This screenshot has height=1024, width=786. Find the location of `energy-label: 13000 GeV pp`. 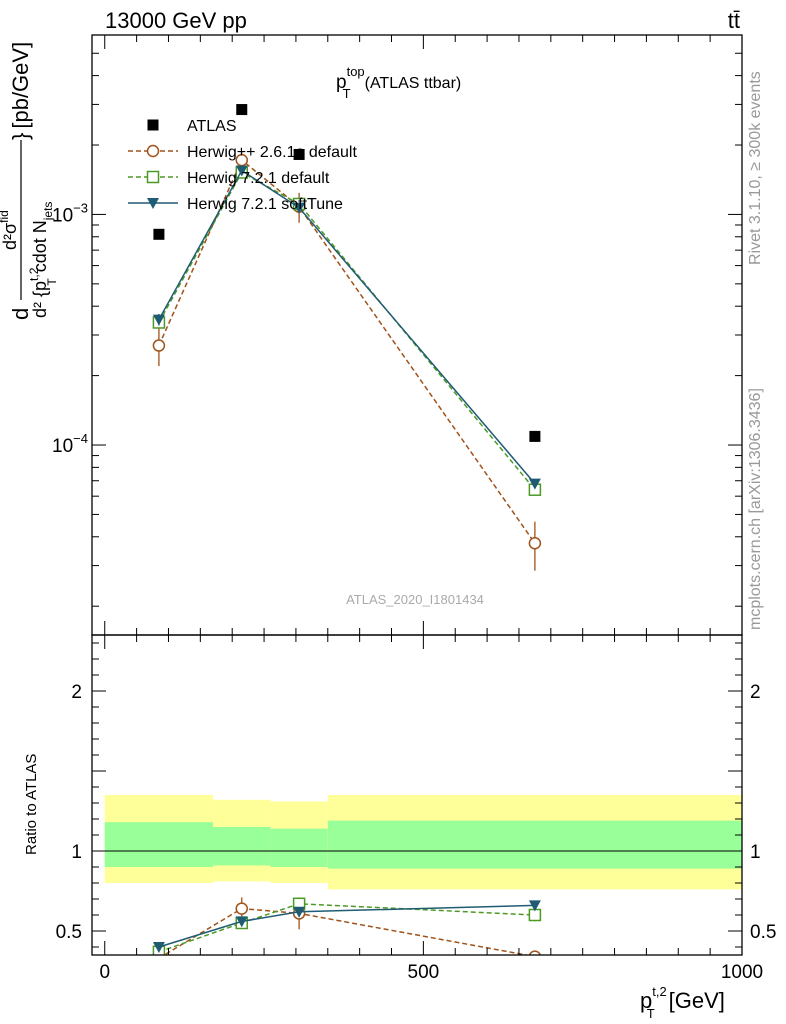

energy-label: 13000 GeV pp is located at coordinates (176, 20).